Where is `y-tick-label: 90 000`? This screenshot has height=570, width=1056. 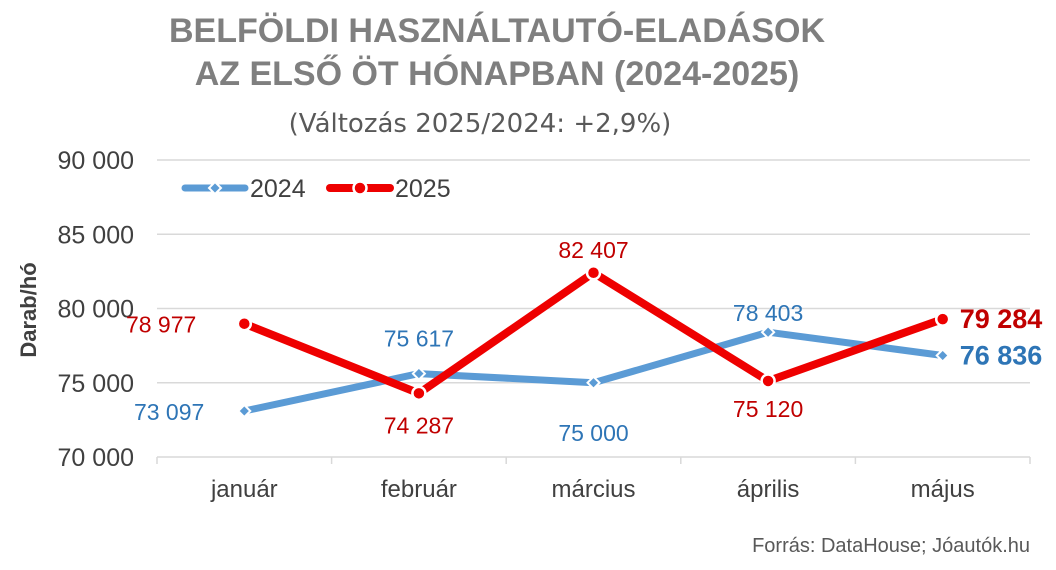
y-tick-label: 90 000 is located at coordinates (96, 161).